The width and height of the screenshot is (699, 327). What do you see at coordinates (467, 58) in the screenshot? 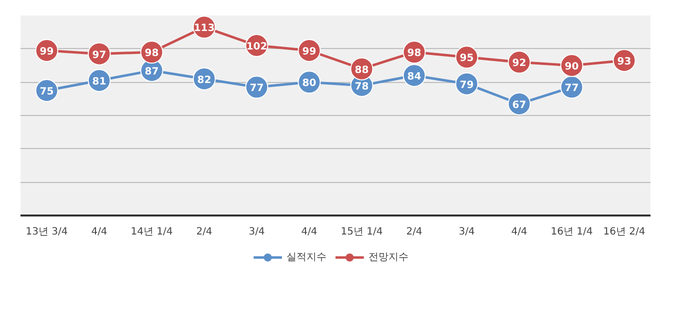
I see `data-label: 95` at bounding box center [467, 58].